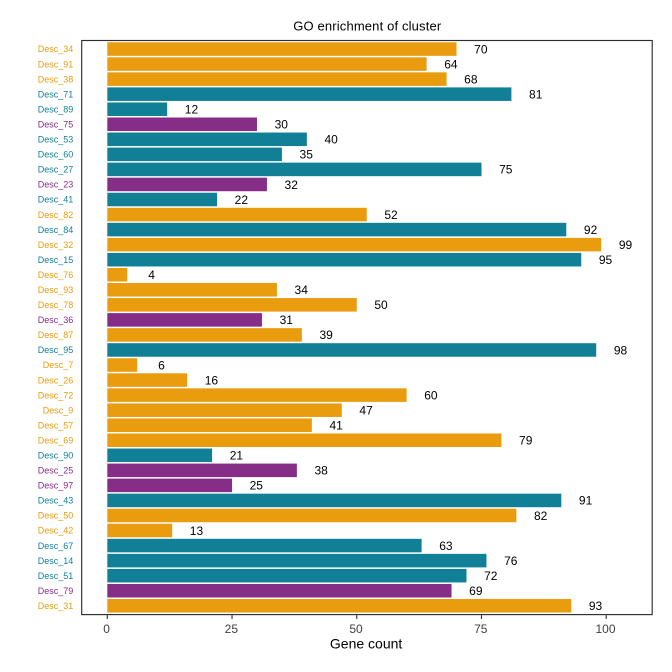  What do you see at coordinates (511, 561) in the screenshot?
I see `svg-text: 76` at bounding box center [511, 561].